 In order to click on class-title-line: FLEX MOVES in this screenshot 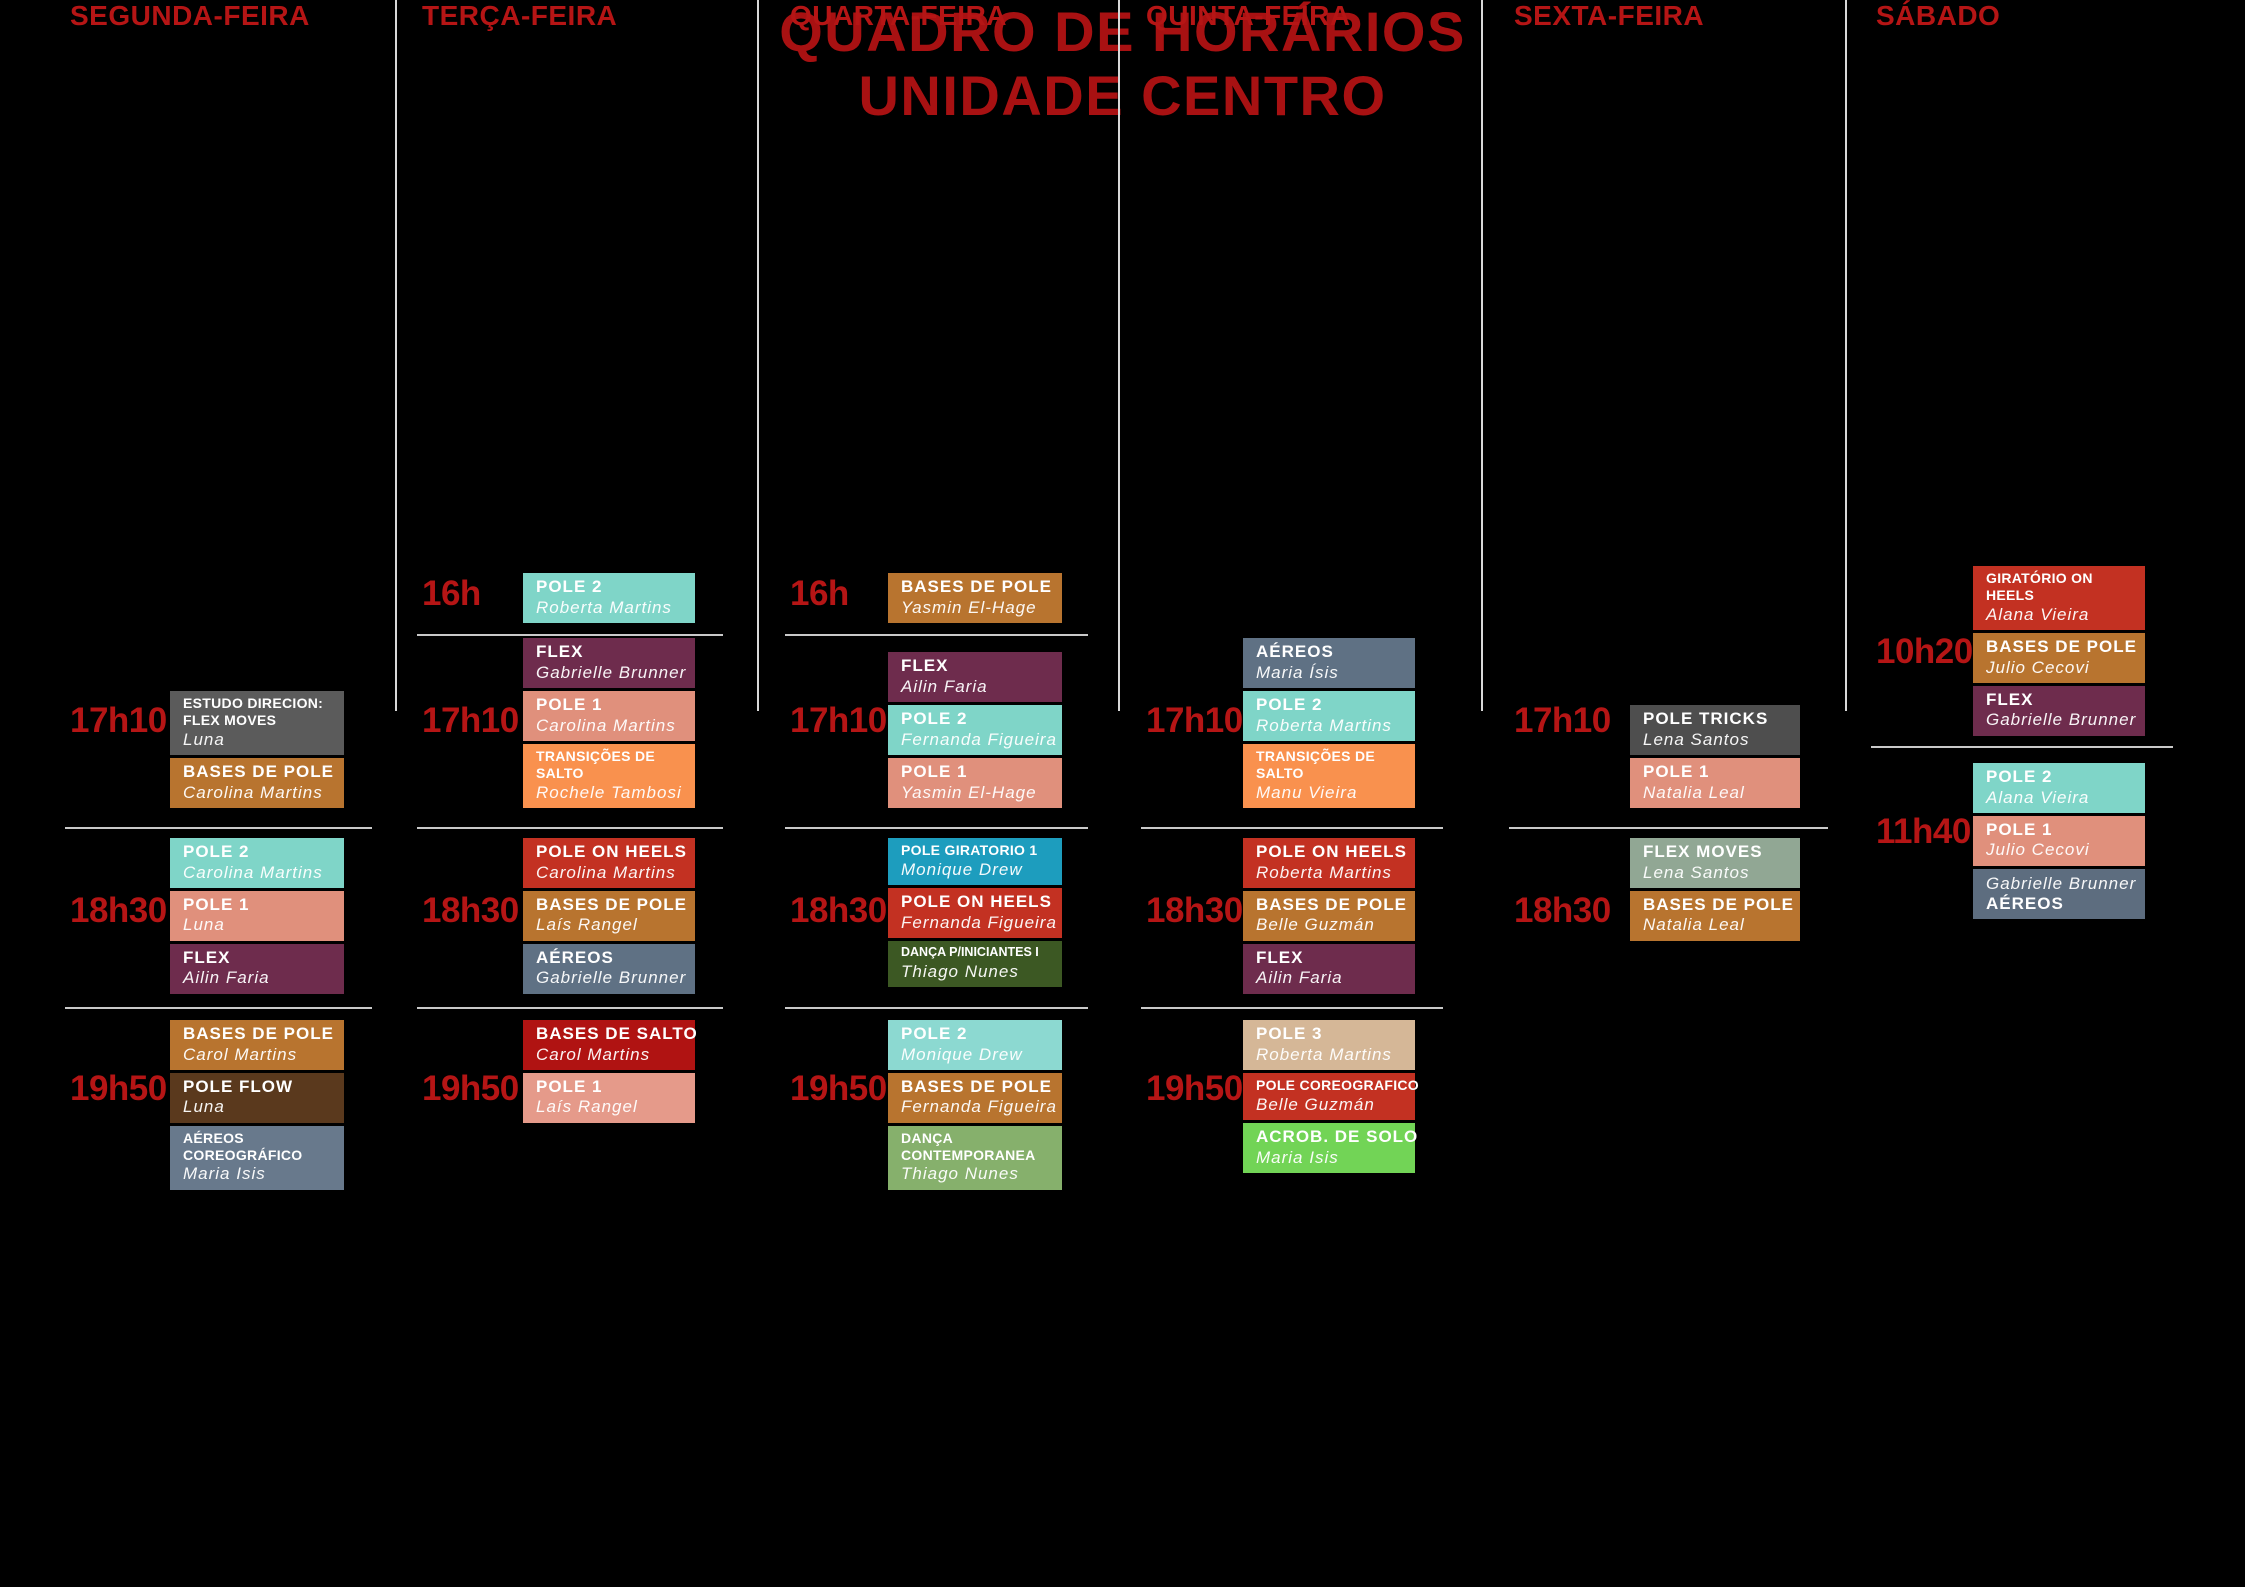, I will do `click(230, 719)`.